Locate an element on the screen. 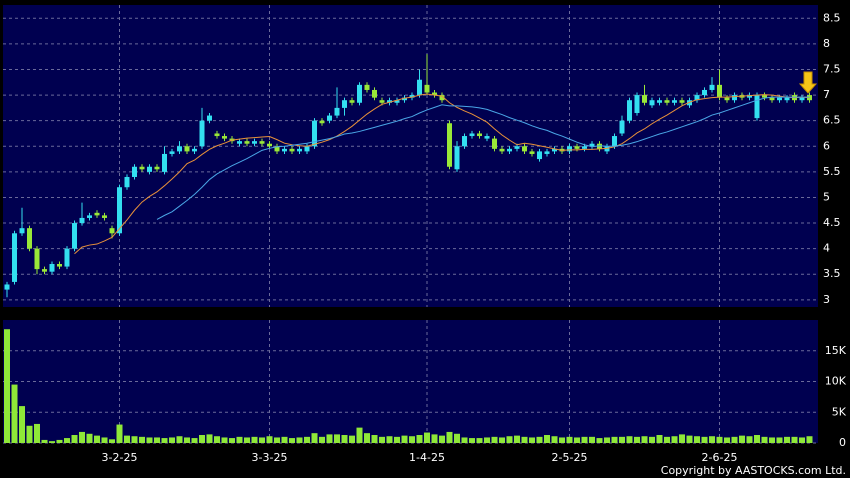  y-tick-label: 3 is located at coordinates (826, 299).